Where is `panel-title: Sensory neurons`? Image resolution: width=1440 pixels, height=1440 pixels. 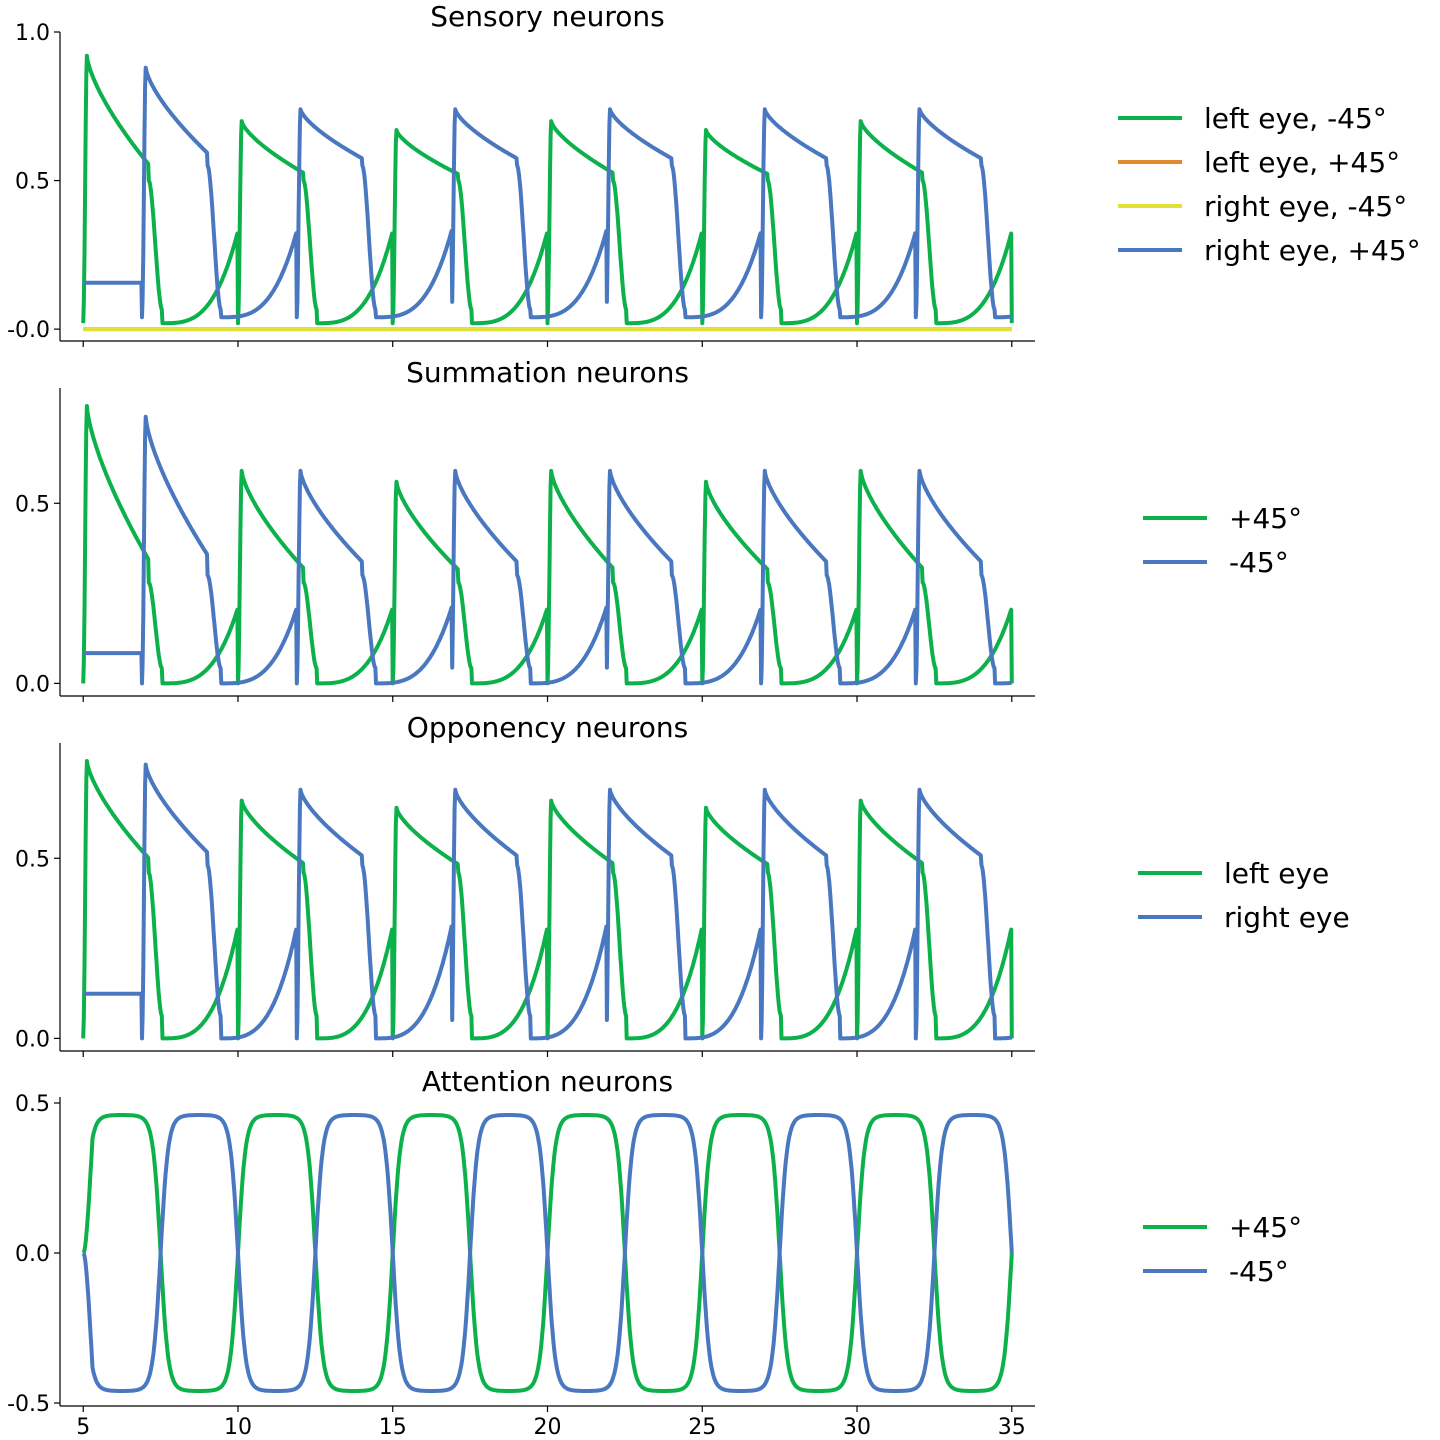 panel-title: Sensory neurons is located at coordinates (547, 16).